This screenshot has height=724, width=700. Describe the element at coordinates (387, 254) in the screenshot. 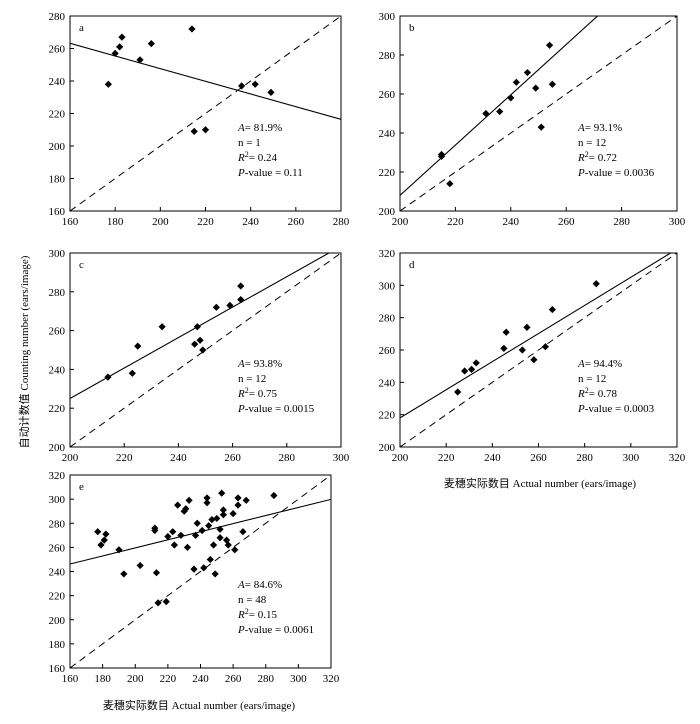

I see `y-tick-label: 320` at that location.